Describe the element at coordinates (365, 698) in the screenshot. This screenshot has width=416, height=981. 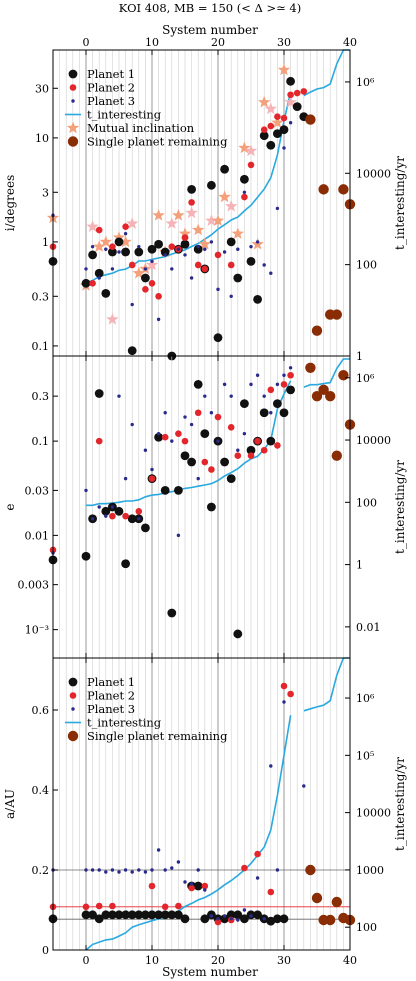
I see `right-y-tick-label: 10⁶` at that location.